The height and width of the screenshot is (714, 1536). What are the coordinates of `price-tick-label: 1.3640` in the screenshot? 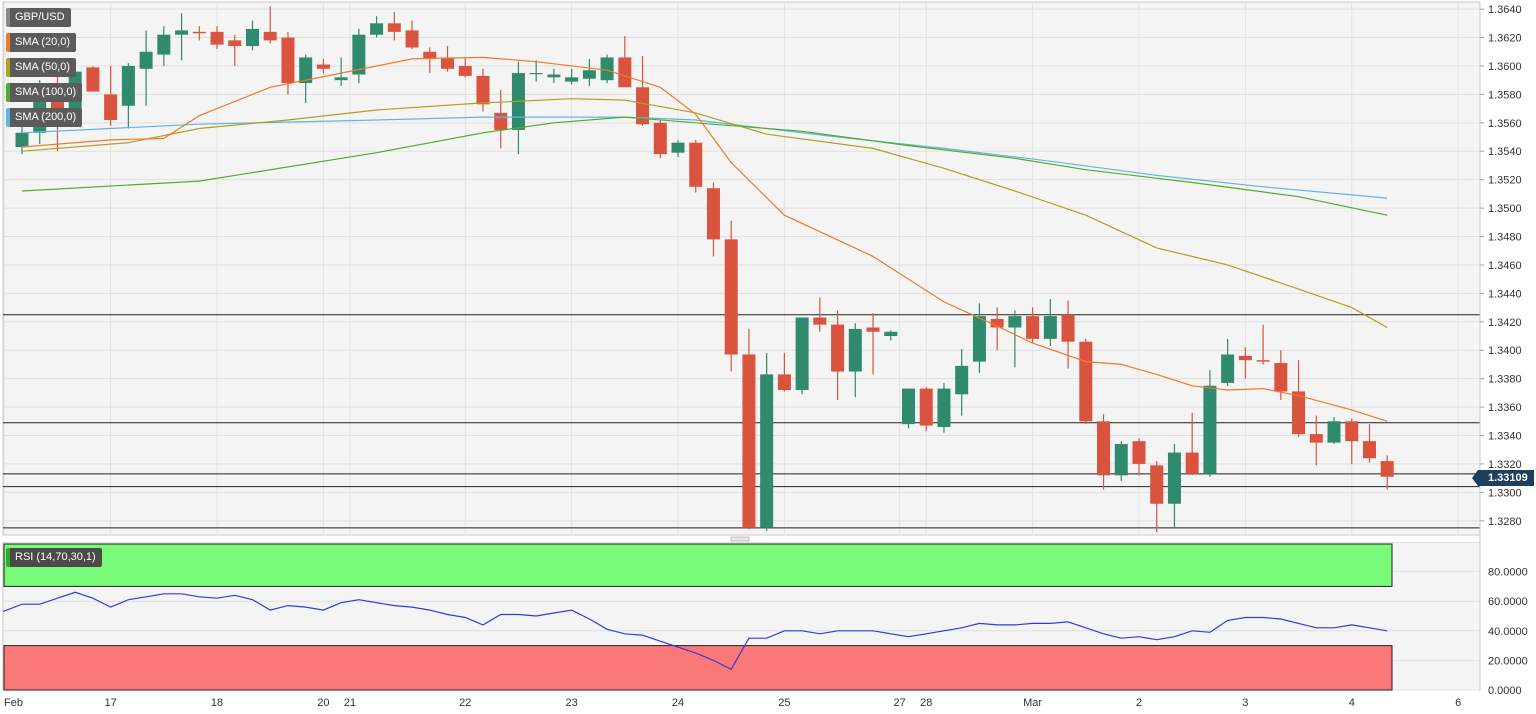 It's located at (1505, 10).